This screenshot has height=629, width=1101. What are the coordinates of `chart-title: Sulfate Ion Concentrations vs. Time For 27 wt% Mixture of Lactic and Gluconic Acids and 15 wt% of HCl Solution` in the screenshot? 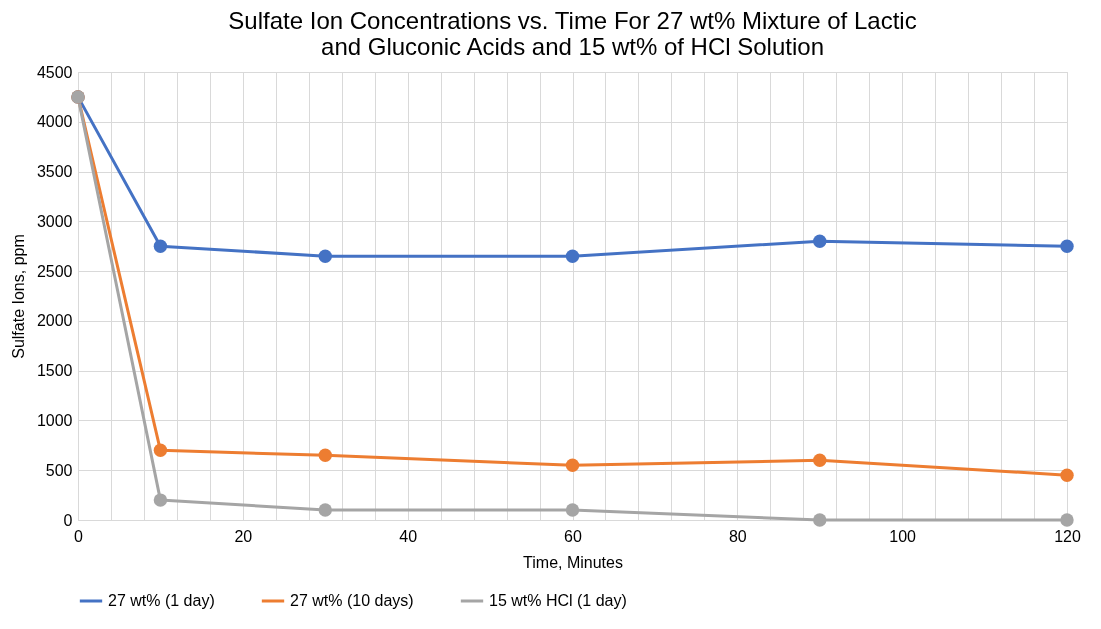 It's located at (572, 33).